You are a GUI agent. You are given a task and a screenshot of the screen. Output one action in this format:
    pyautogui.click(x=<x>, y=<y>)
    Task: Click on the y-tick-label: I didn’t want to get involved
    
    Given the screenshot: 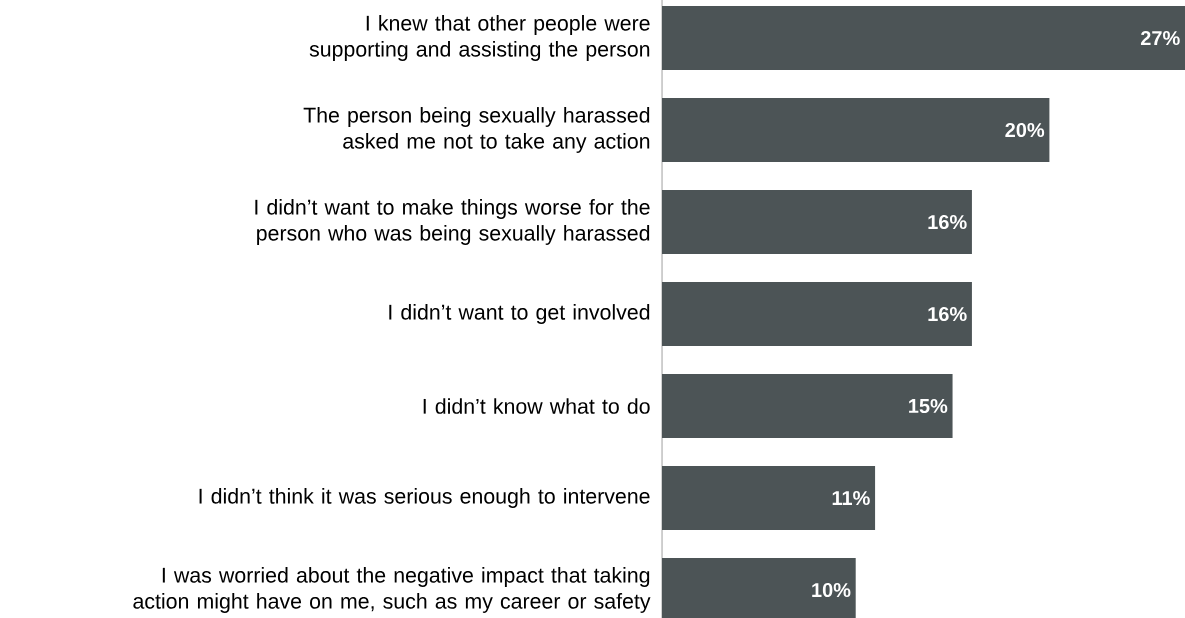 What is the action you would take?
    pyautogui.click(x=519, y=314)
    